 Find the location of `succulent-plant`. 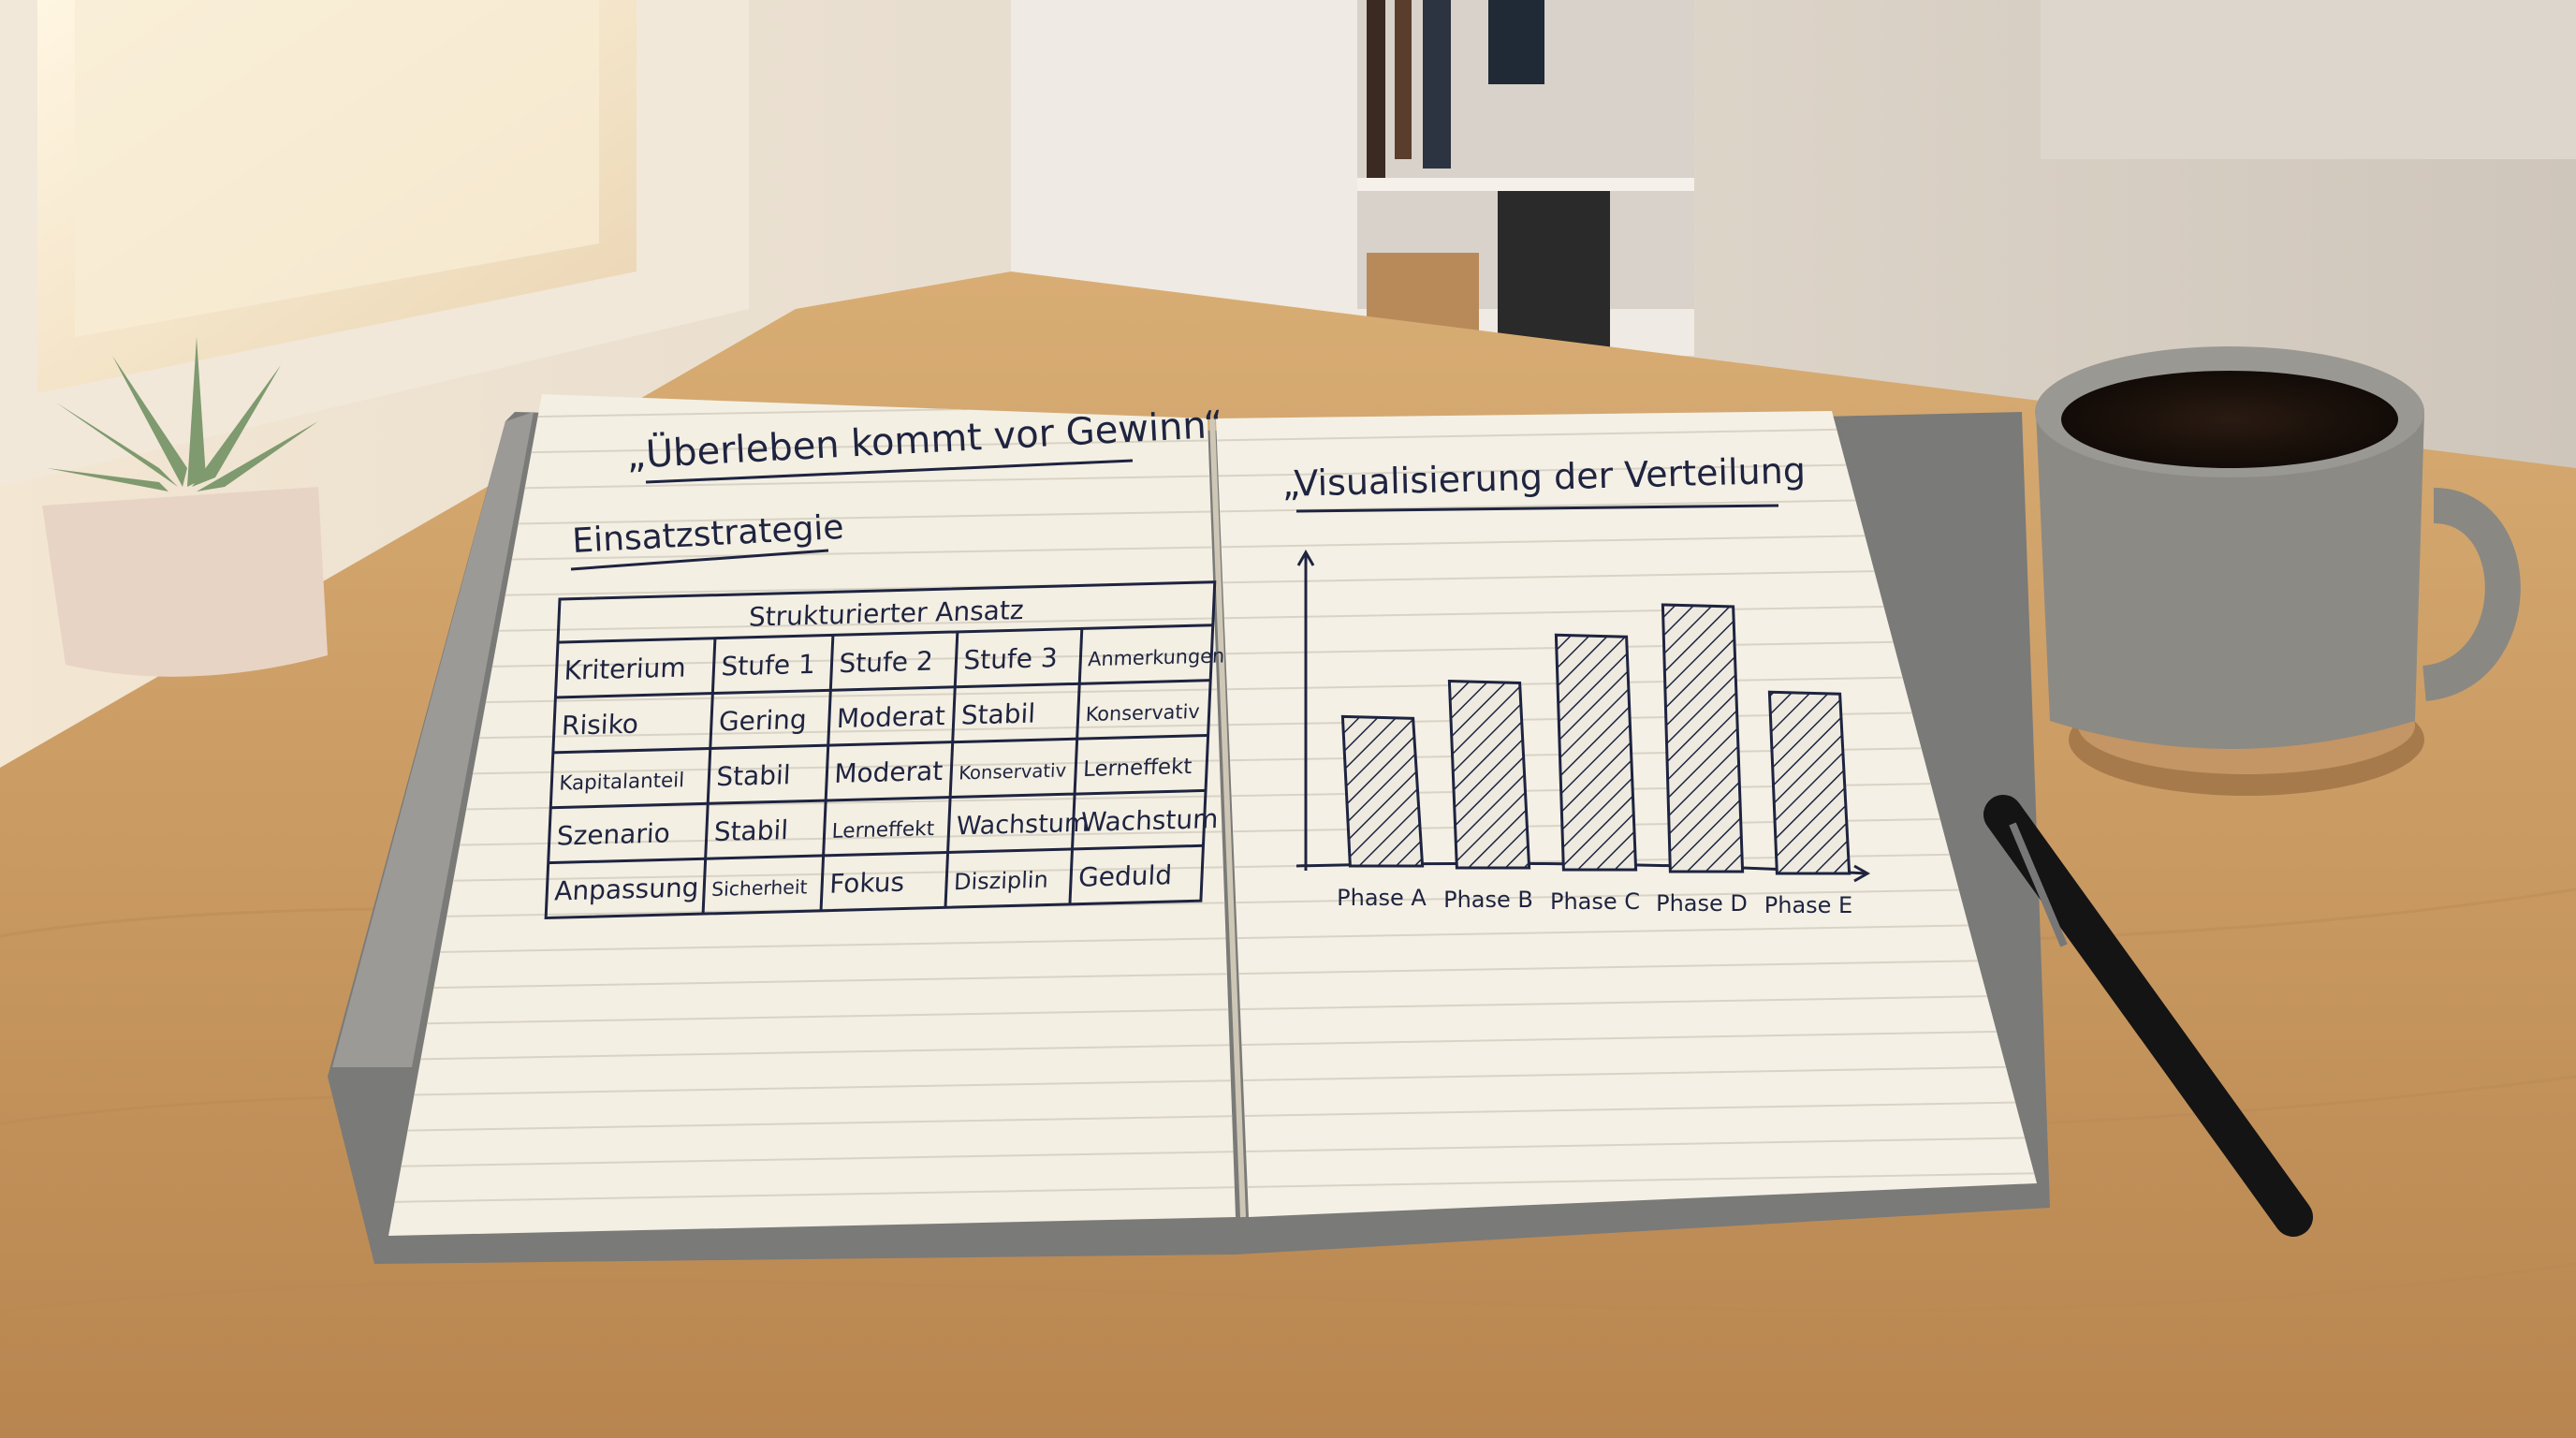

succulent-plant is located at coordinates (185, 507).